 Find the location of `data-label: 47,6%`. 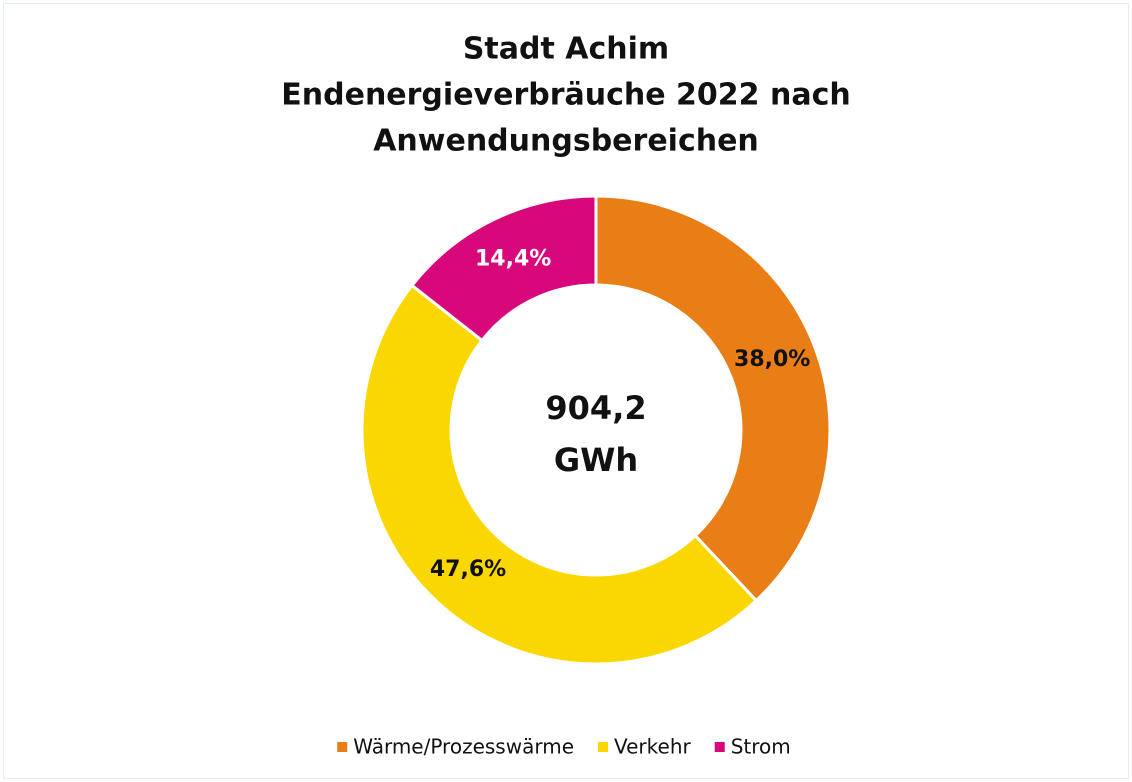

data-label: 47,6% is located at coordinates (468, 569).